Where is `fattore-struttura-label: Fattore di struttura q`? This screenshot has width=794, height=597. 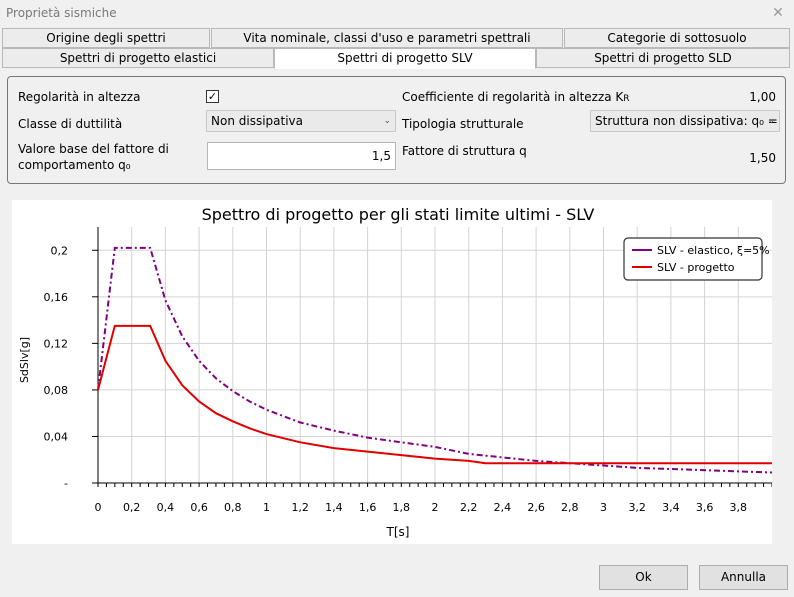 fattore-struttura-label: Fattore di struttura q is located at coordinates (464, 151).